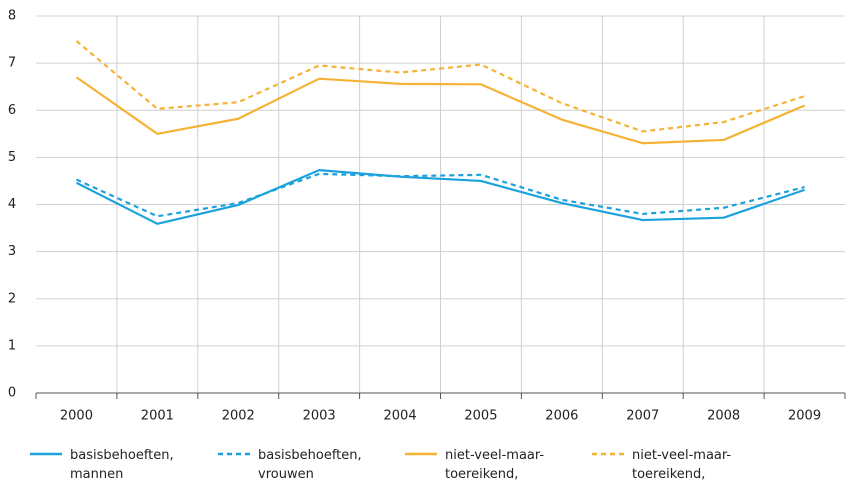  I want to click on x-tick-label: 2004, so click(400, 416).